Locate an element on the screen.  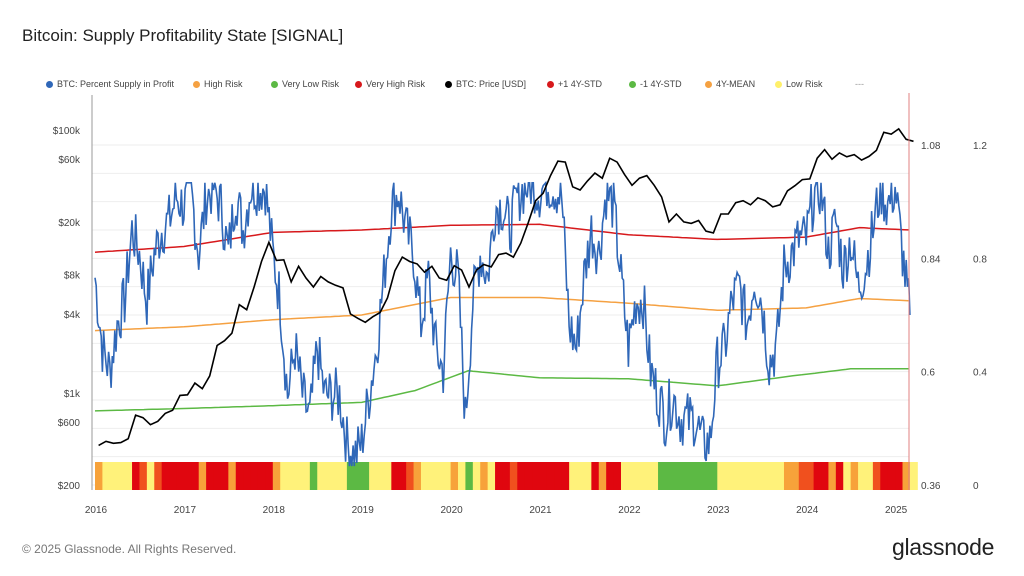
x-tick-label: 2024 is located at coordinates (807, 510).